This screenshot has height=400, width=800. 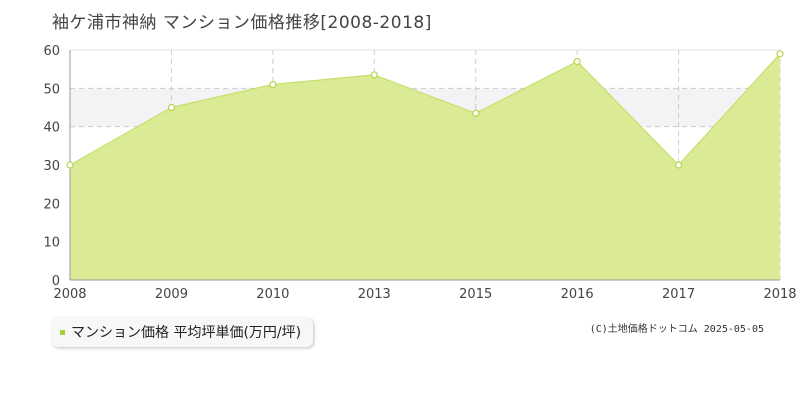 I want to click on x-tick-label: 2013, so click(x=374, y=294).